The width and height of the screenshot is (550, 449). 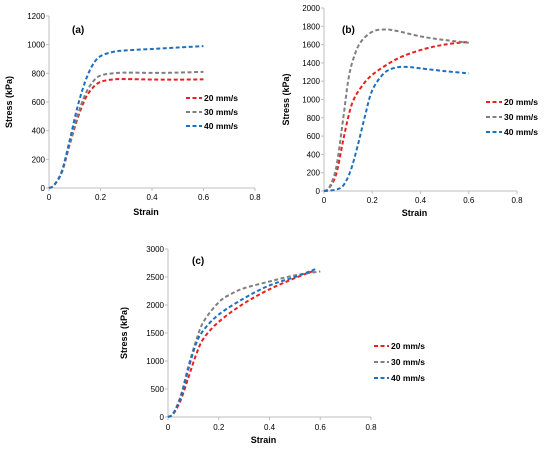 I want to click on panel-label: (b), so click(x=348, y=30).